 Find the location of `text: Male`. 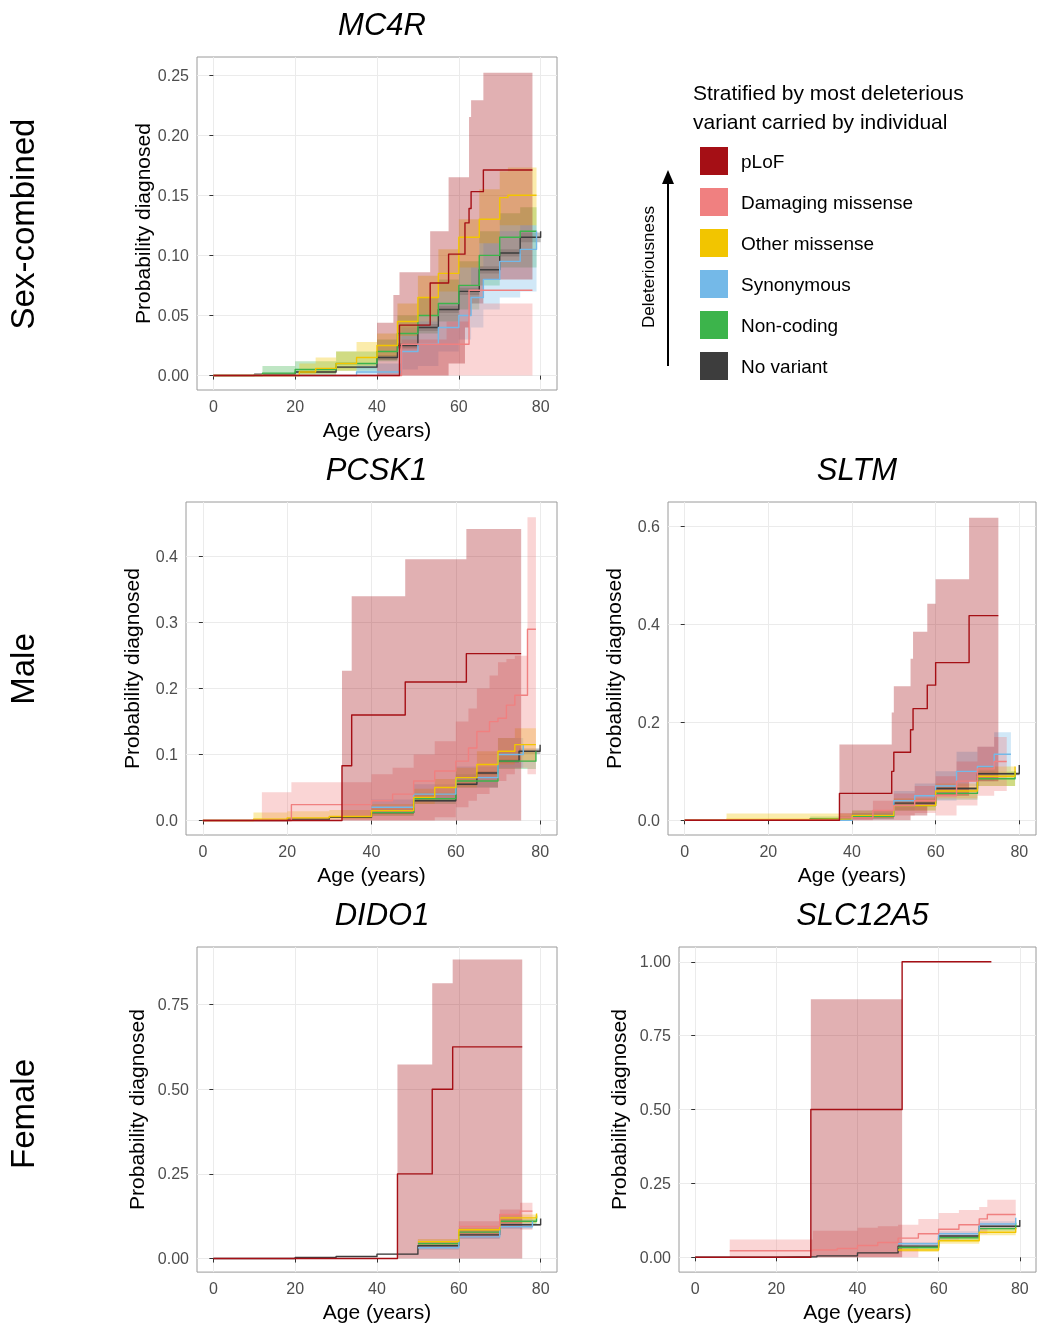

text: Male is located at coordinates (22, 668).